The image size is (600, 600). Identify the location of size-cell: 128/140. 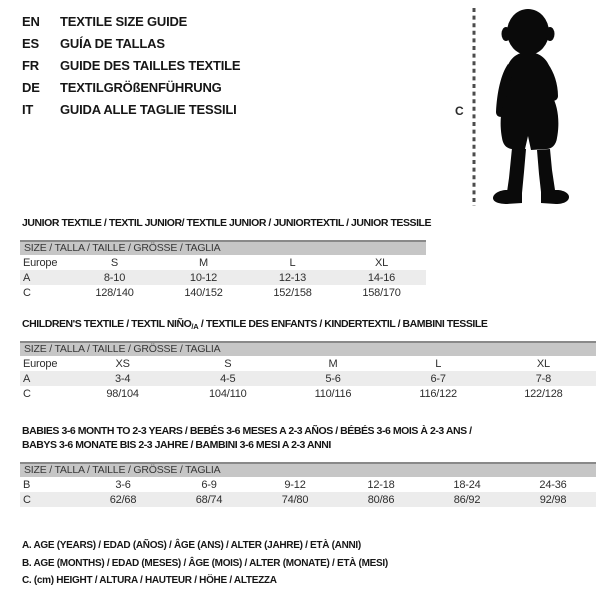
(114, 292).